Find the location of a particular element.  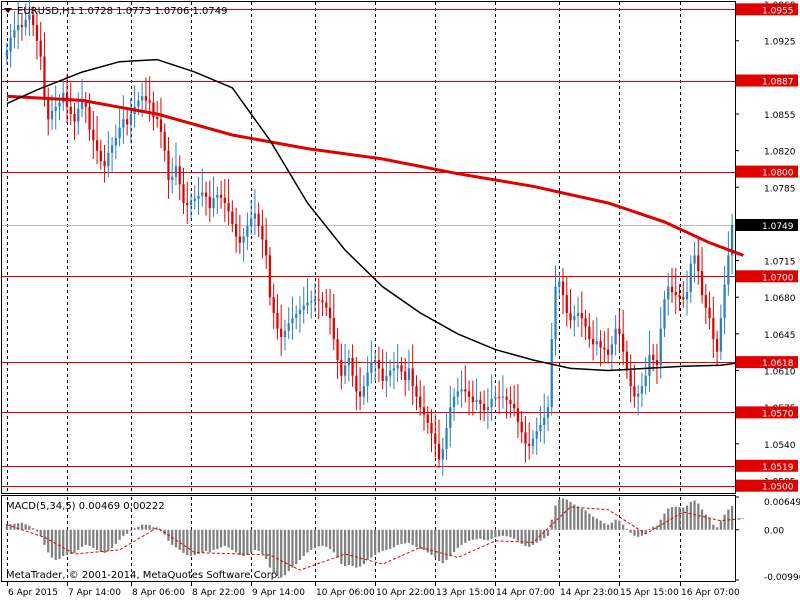

time-tick-label: 13 Apr 15:00 is located at coordinates (465, 593).